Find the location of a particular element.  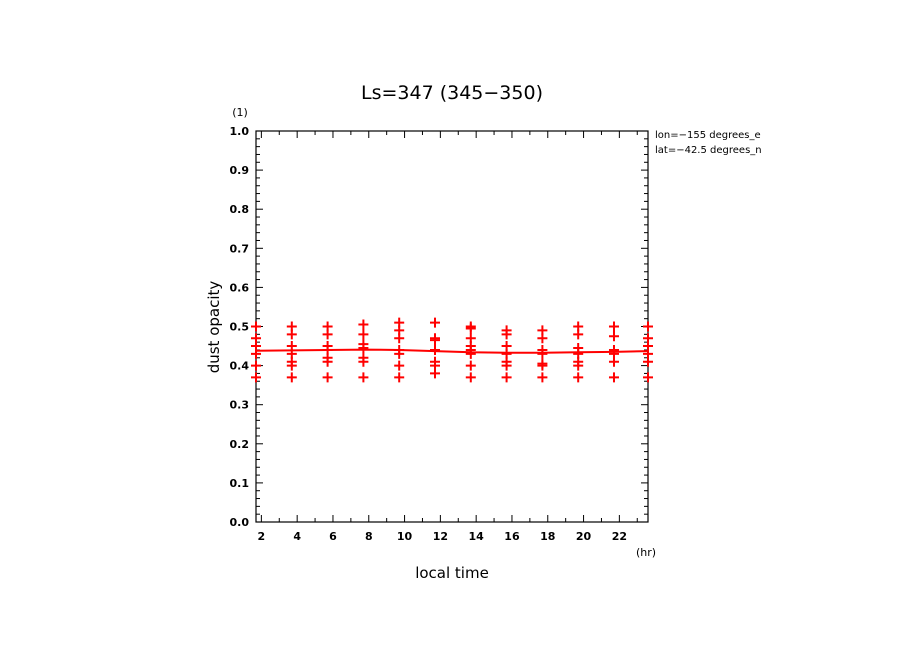

y-axis-title: dust opacity is located at coordinates (214, 327).